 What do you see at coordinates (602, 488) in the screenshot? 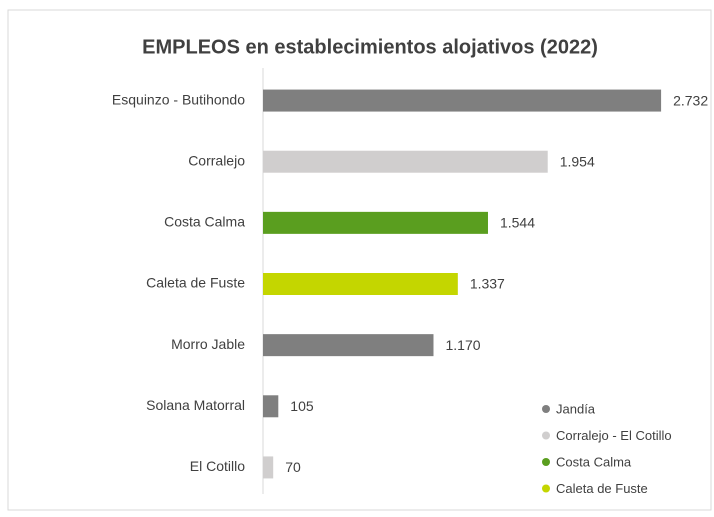
I see `legend-label: Caleta de Fuste` at bounding box center [602, 488].